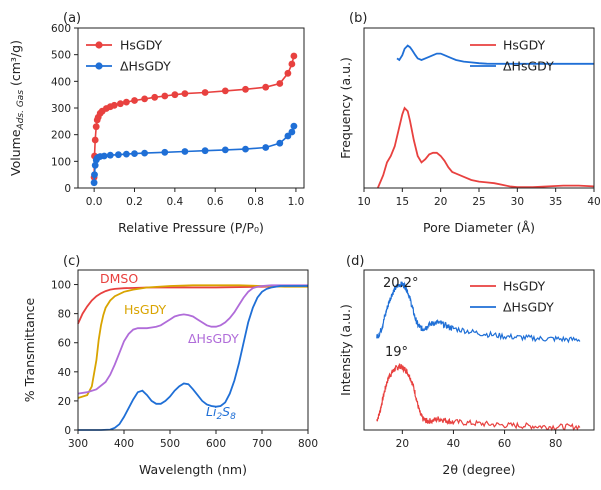 Image resolution: width=601 pixels, height=490 pixels. Describe the element at coordinates (169, 346) in the screenshot. I see `series-labels-c: DMSO HsGDY ΔHsGDY Li2S8` at that location.